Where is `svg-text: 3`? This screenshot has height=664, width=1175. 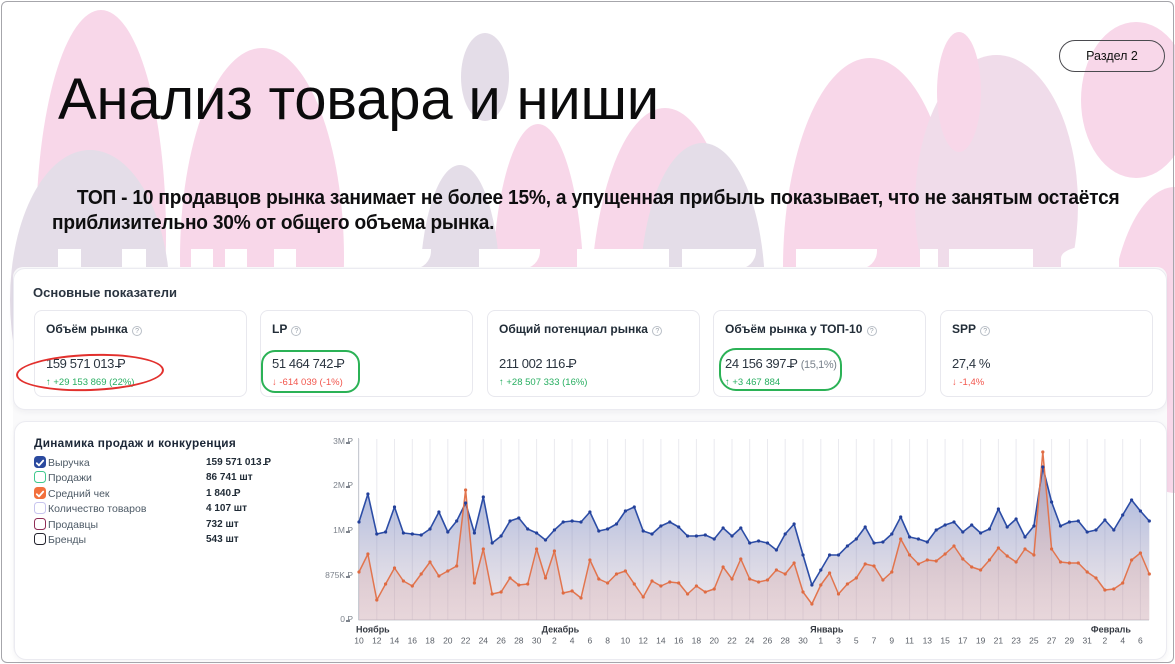
svg-text: 3 is located at coordinates (838, 641).